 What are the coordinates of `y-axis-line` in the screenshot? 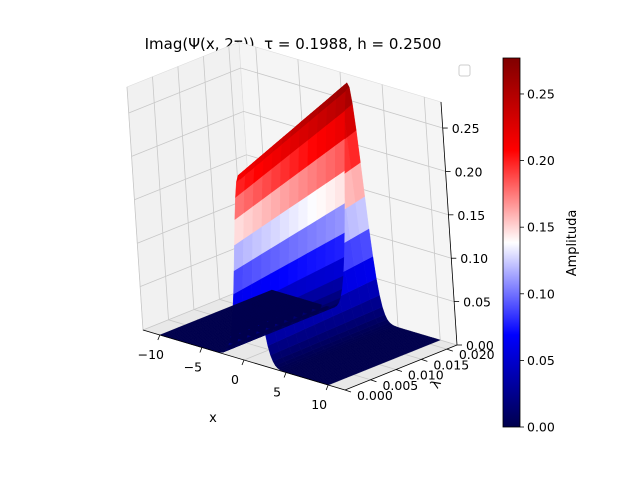 It's located at (401, 367).